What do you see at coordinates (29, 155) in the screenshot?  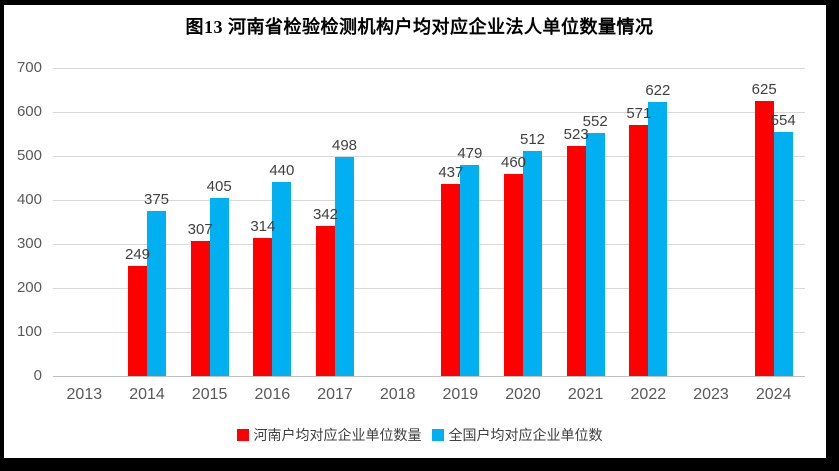 I see `y-axis-tick-label: 500` at bounding box center [29, 155].